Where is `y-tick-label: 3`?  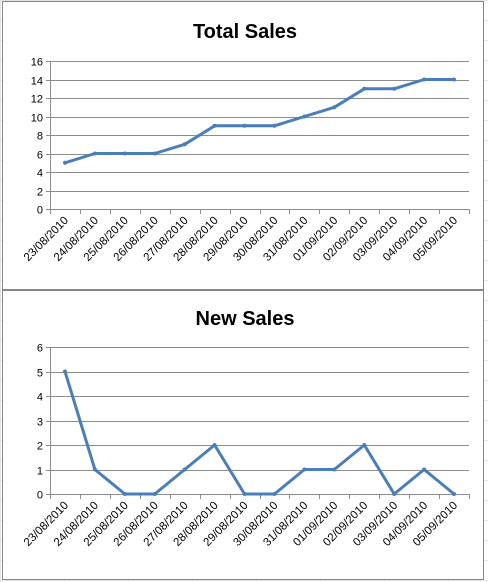
y-tick-label: 3 is located at coordinates (40, 423).